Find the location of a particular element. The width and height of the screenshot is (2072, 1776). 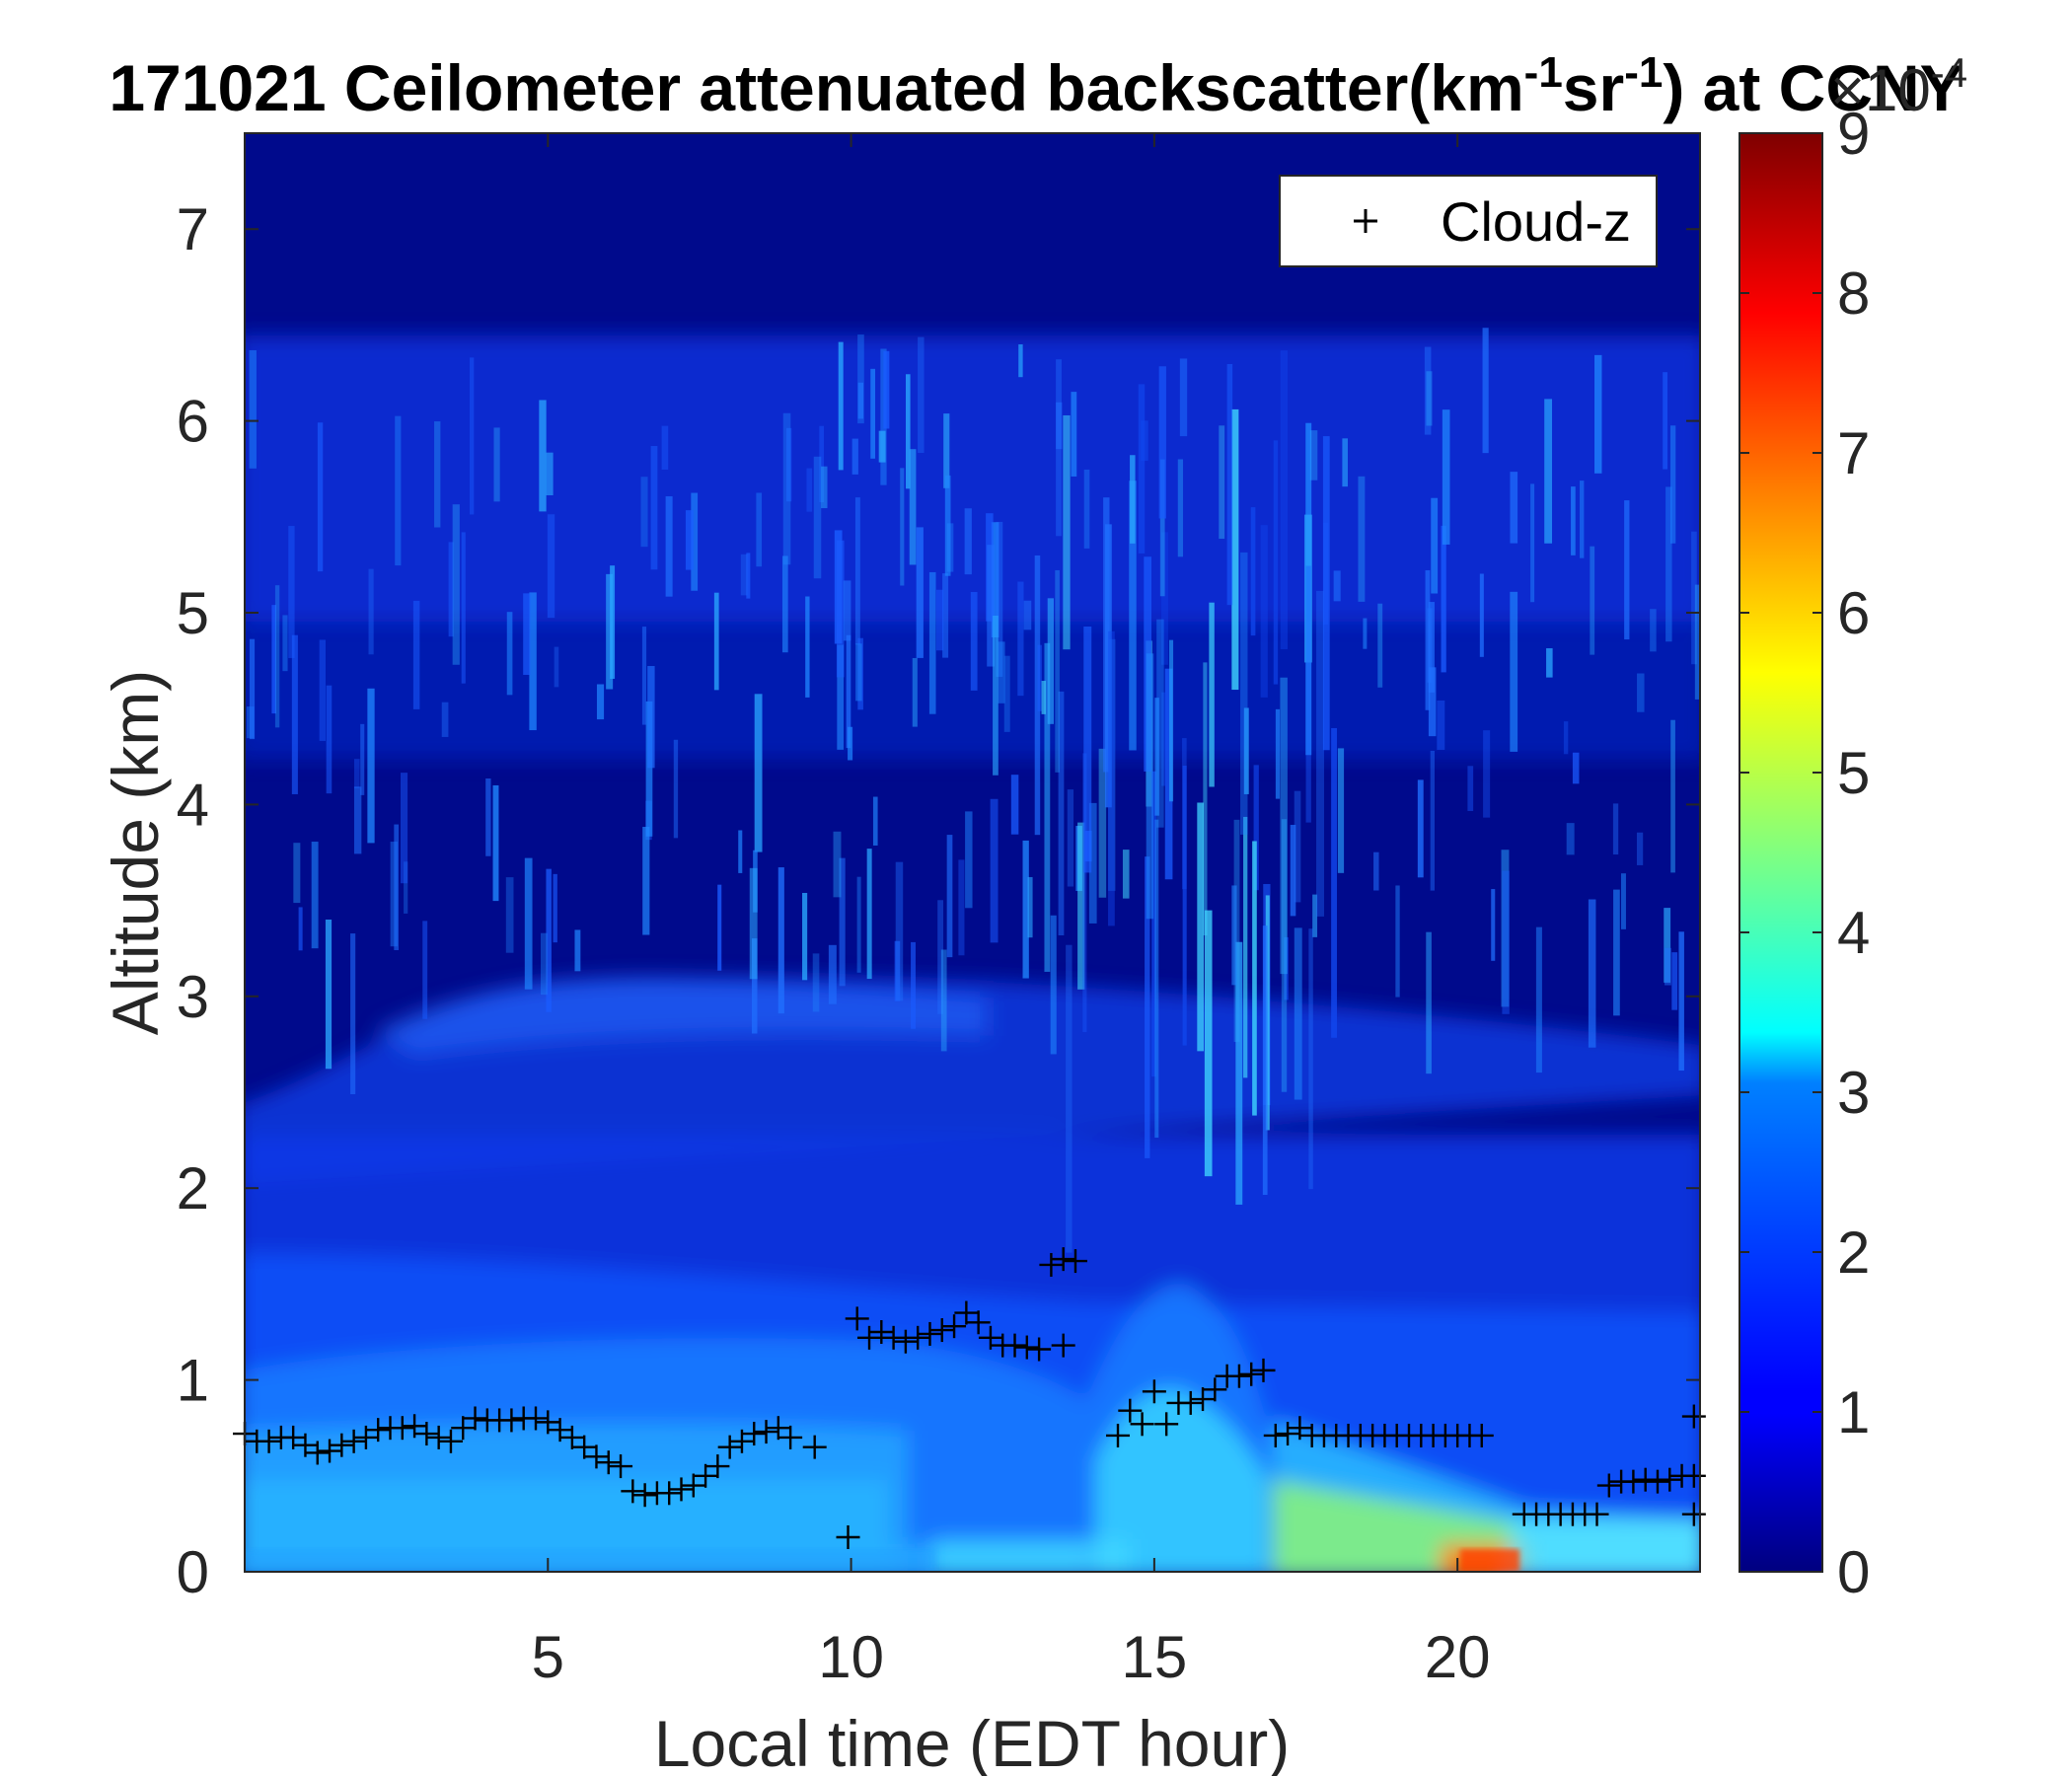

y-tick-label: 0 is located at coordinates (193, 1572).